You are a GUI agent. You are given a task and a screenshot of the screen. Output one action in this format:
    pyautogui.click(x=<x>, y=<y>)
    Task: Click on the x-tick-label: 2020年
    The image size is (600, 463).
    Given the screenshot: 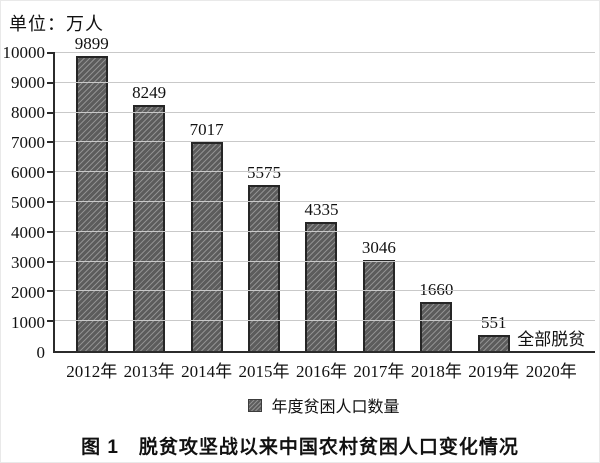 What is the action you would take?
    pyautogui.click(x=551, y=371)
    